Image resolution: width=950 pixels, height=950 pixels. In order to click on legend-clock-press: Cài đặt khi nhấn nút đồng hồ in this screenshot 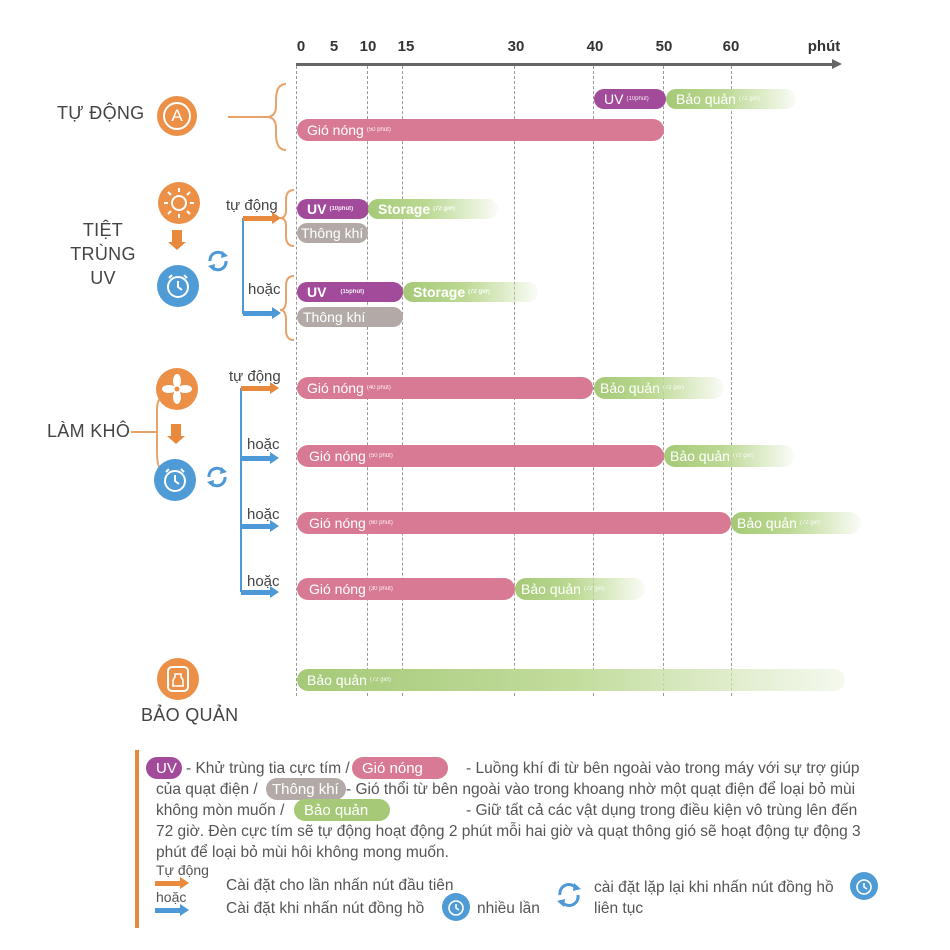, I will do `click(325, 908)`.